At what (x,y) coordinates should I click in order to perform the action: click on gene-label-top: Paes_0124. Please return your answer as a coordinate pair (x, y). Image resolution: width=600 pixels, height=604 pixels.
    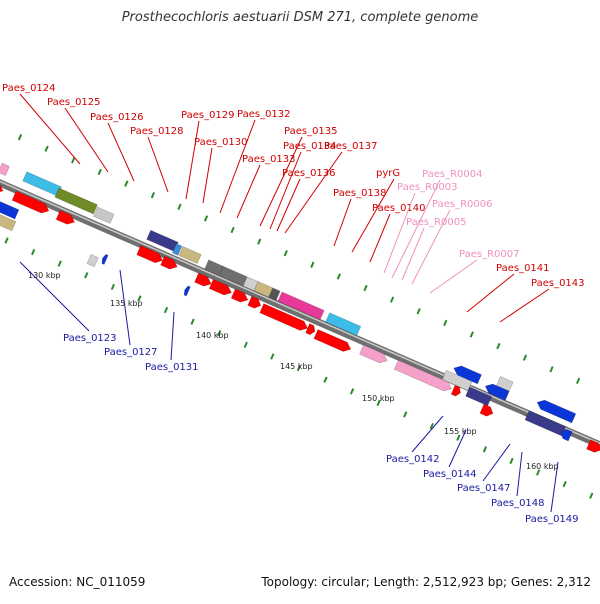
    Looking at the image, I should click on (29, 88).